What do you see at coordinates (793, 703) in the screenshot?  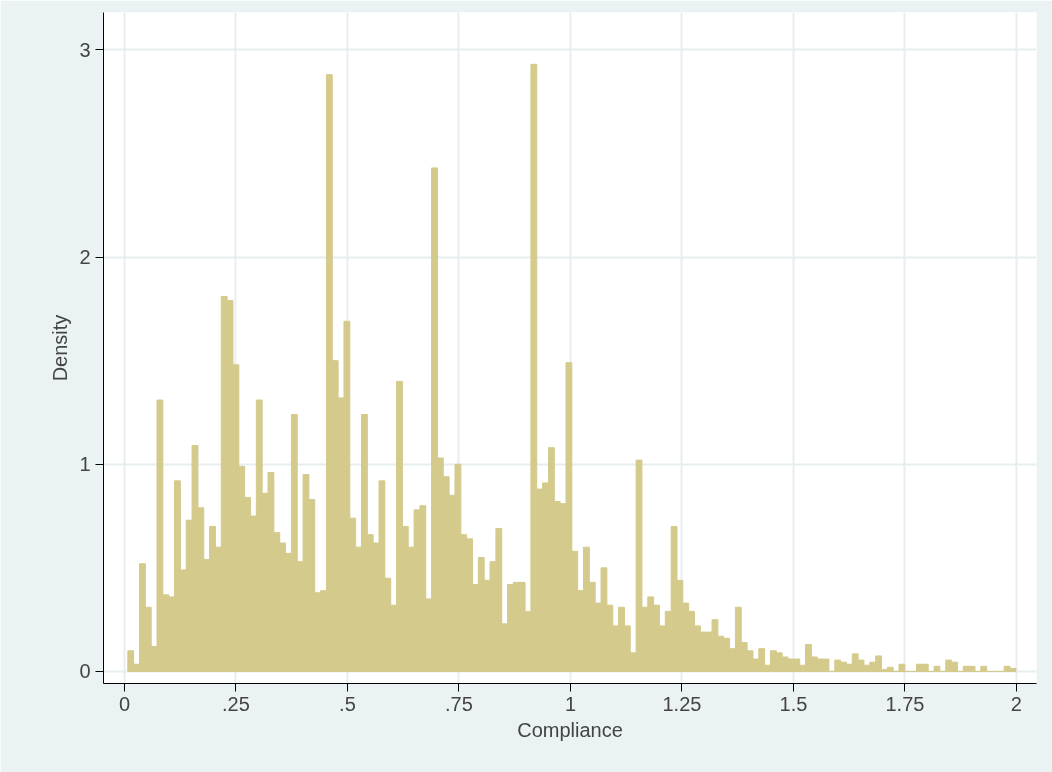 I see `x-tick-label: 1.5` at bounding box center [793, 703].